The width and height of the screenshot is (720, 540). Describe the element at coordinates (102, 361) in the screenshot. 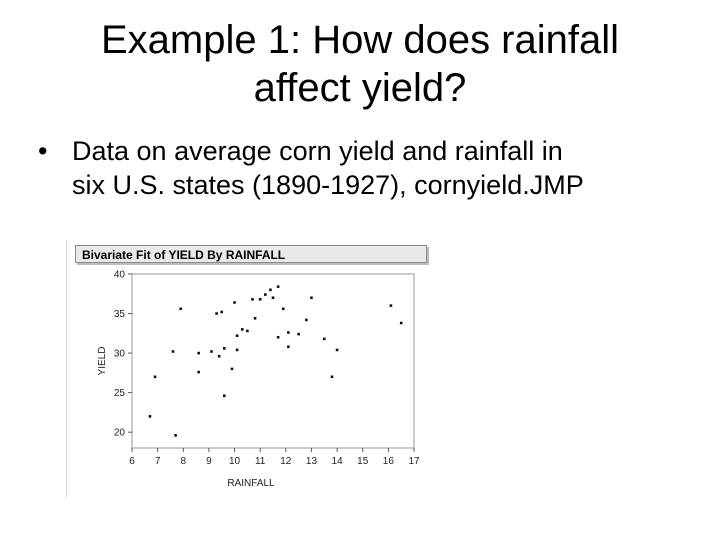

I see `y-axis-label: YIELD` at that location.